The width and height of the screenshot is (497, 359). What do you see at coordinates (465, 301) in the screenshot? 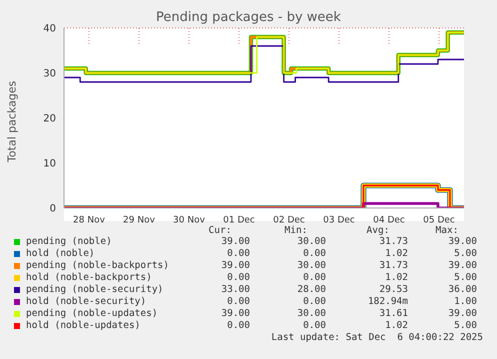
I see `text: 1.00` at bounding box center [465, 301].